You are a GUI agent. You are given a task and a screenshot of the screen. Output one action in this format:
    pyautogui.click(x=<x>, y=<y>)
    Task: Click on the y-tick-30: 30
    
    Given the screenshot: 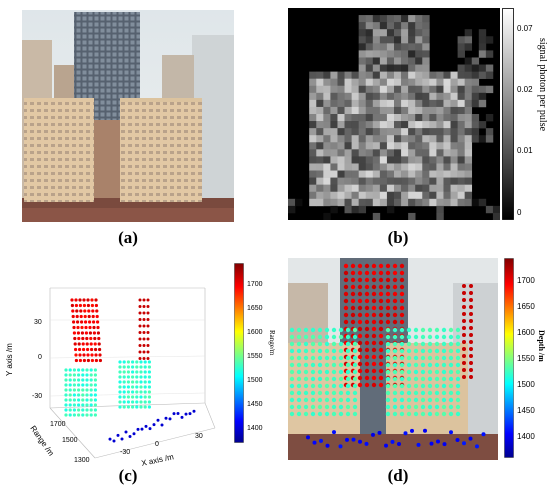 What is the action you would take?
    pyautogui.click(x=38, y=322)
    